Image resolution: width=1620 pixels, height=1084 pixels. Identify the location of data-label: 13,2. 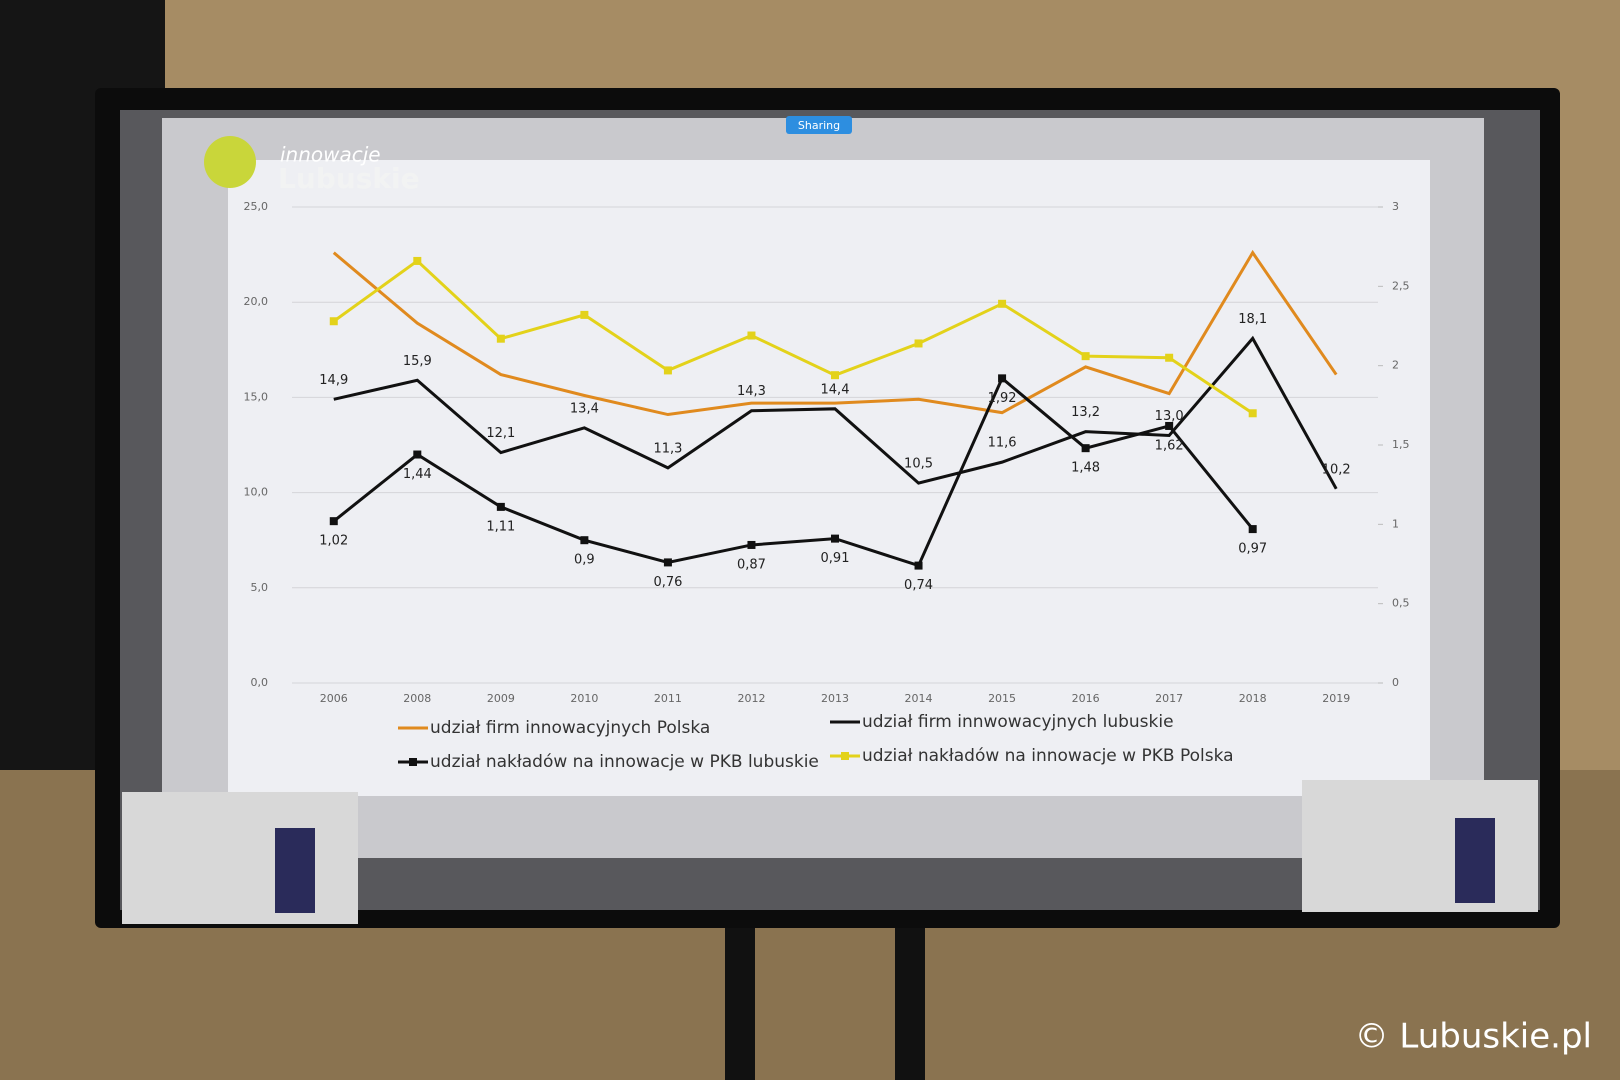
(1085, 412).